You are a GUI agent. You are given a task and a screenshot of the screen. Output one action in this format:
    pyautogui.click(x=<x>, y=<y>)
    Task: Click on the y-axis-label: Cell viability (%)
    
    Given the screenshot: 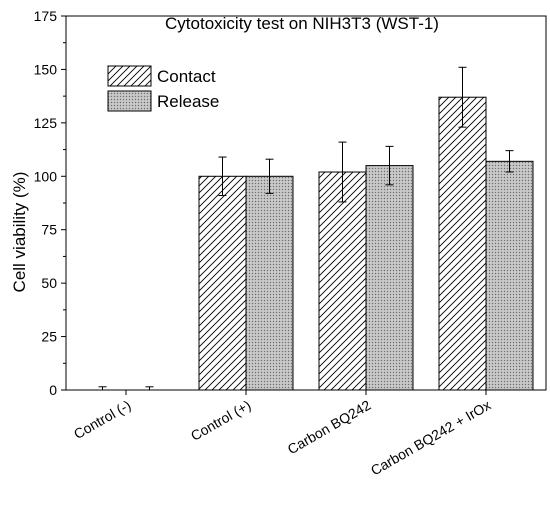 What is the action you would take?
    pyautogui.click(x=19, y=232)
    